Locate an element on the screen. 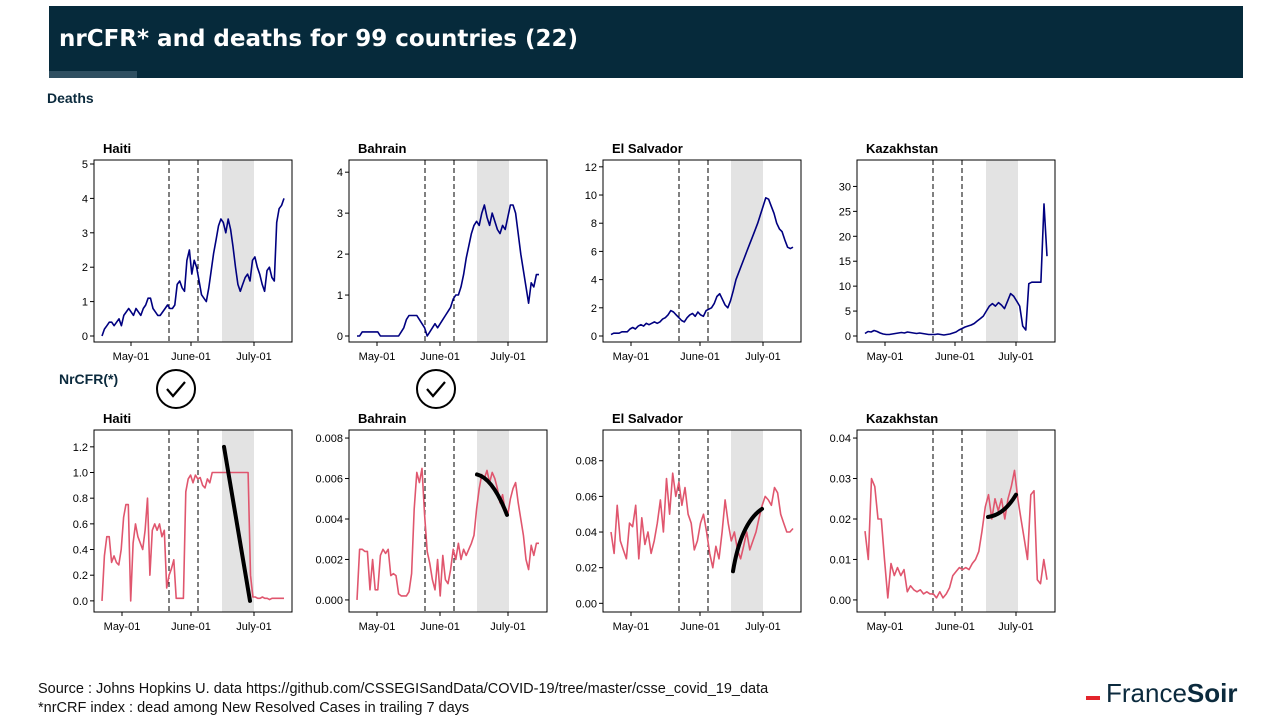 Image resolution: width=1280 pixels, height=720 pixels. y-tick-label: 0.000 is located at coordinates (329, 601).